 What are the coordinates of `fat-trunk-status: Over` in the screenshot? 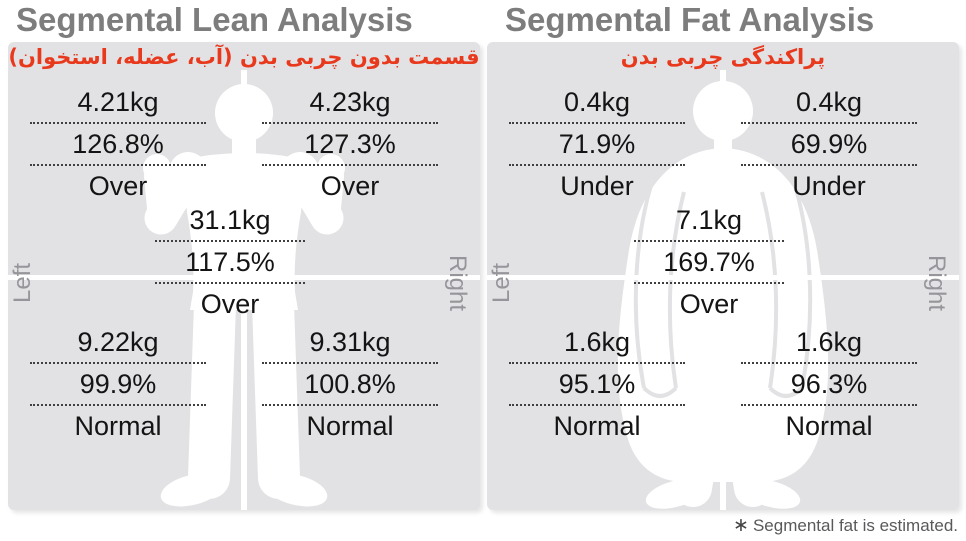 It's located at (709, 304).